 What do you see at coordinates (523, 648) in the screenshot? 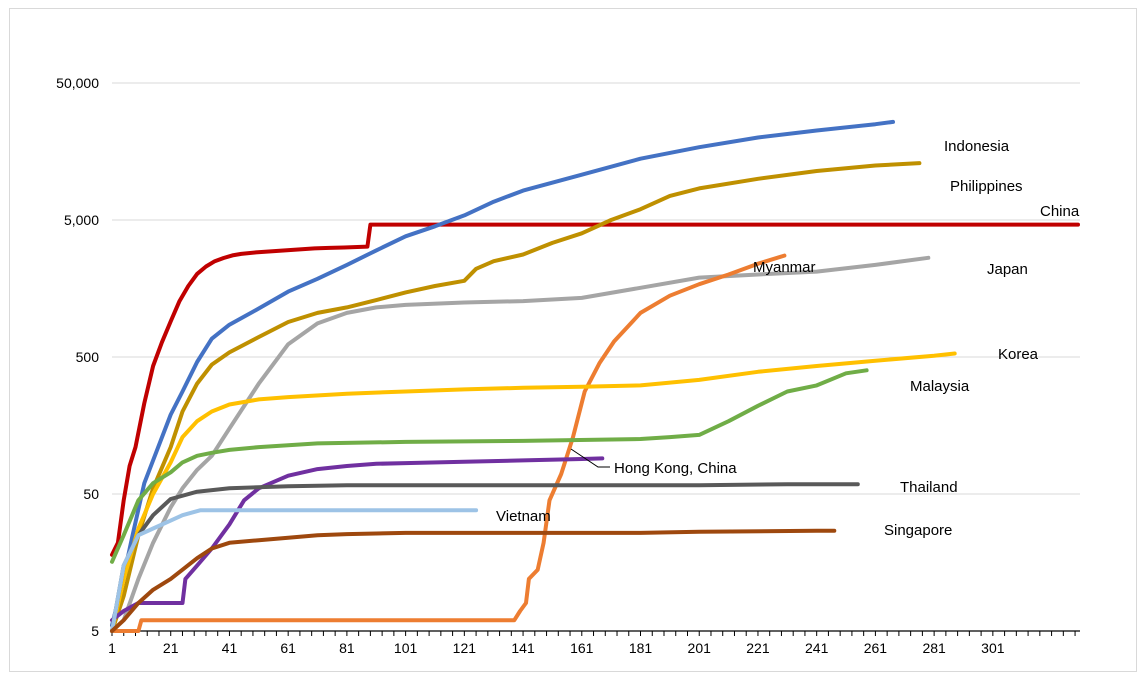
I see `x-tick-label: 141` at bounding box center [523, 648].